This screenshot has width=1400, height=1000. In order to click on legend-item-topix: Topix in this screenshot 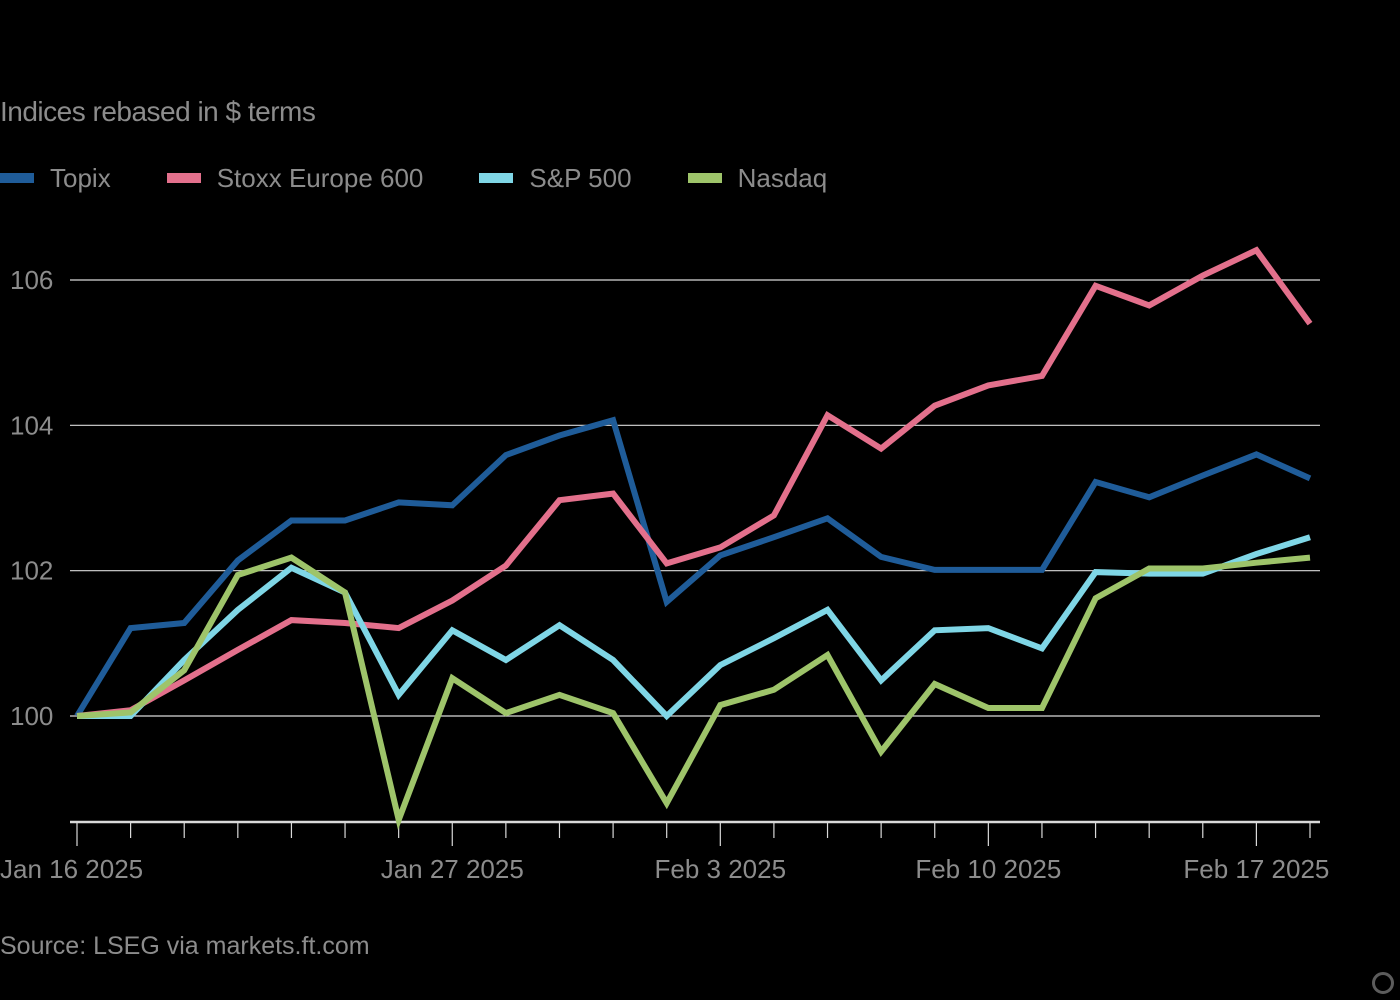, I will do `click(55, 178)`.